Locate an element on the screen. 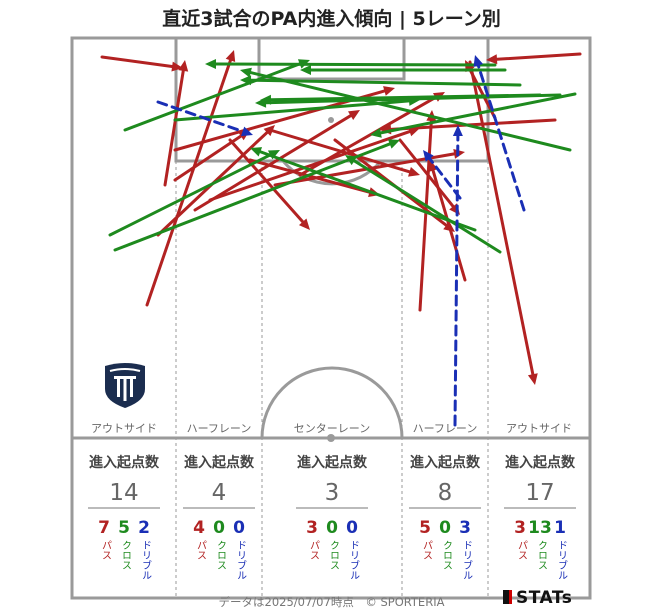 The height and width of the screenshot is (611, 663). cross-count: 13 is located at coordinates (540, 528).